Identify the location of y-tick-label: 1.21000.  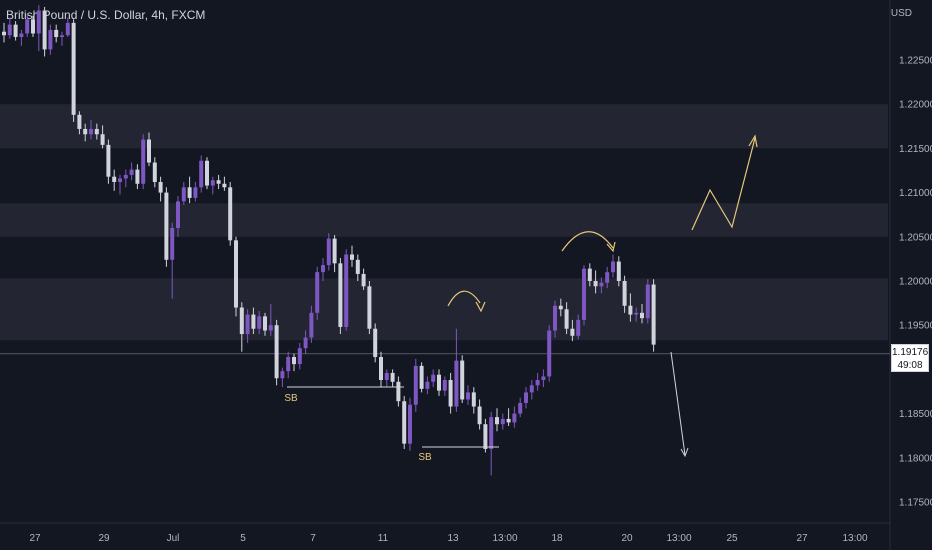
(915, 193).